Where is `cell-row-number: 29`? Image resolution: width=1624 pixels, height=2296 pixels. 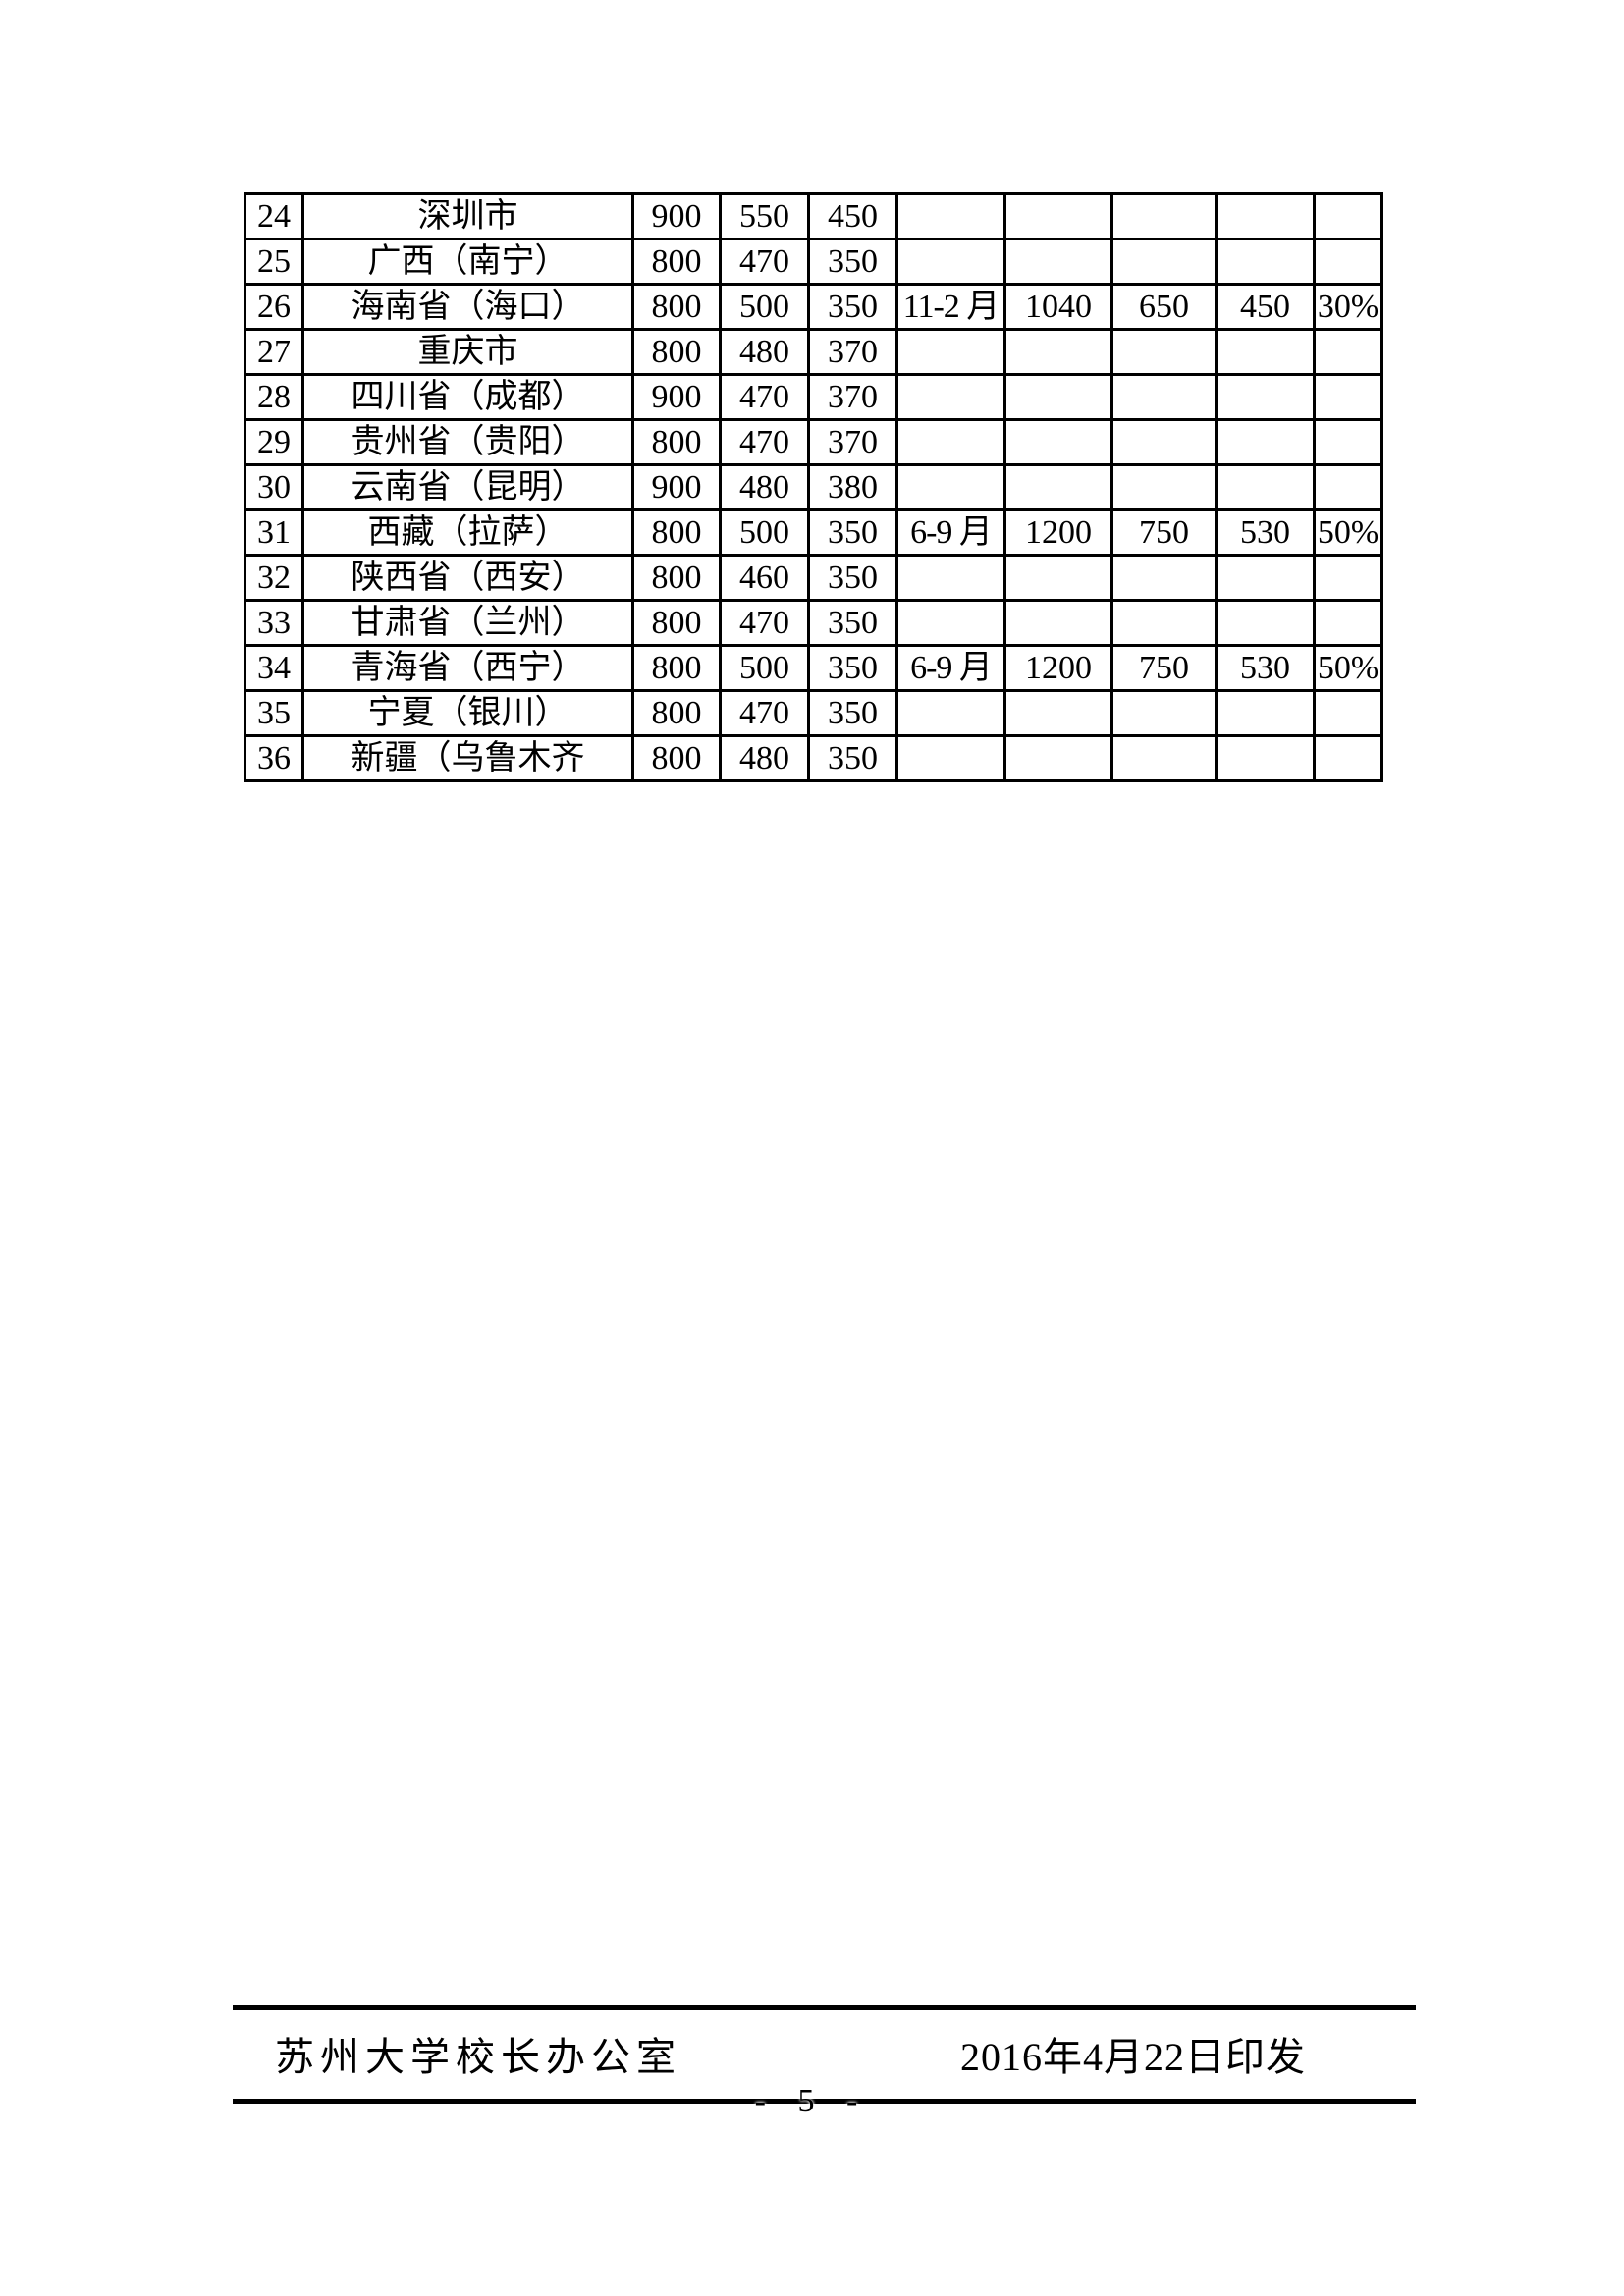 cell-row-number: 29 is located at coordinates (274, 442).